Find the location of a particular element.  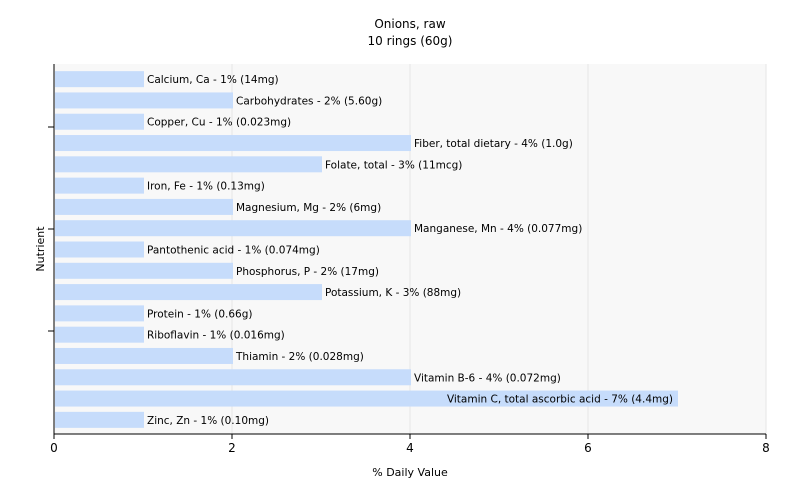

bar-label: Iron, Fe - 1% (0.13mg) is located at coordinates (206, 187).